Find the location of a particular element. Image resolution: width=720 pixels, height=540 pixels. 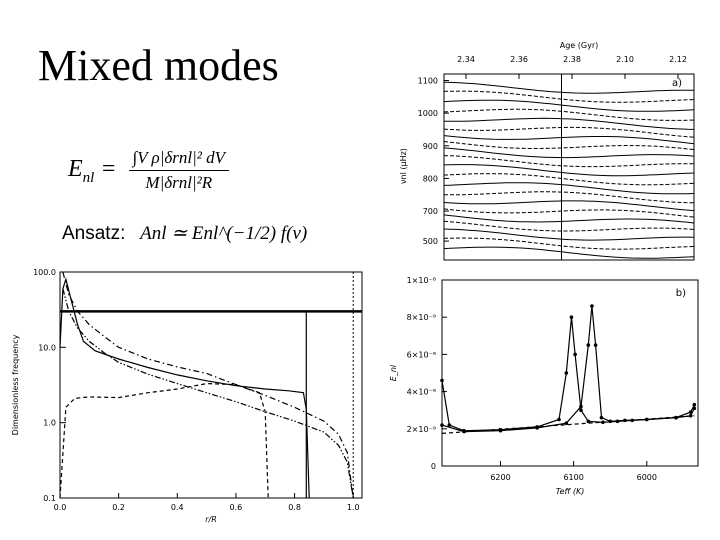

top-axis-label: Age (Gyr) is located at coordinates (579, 45).